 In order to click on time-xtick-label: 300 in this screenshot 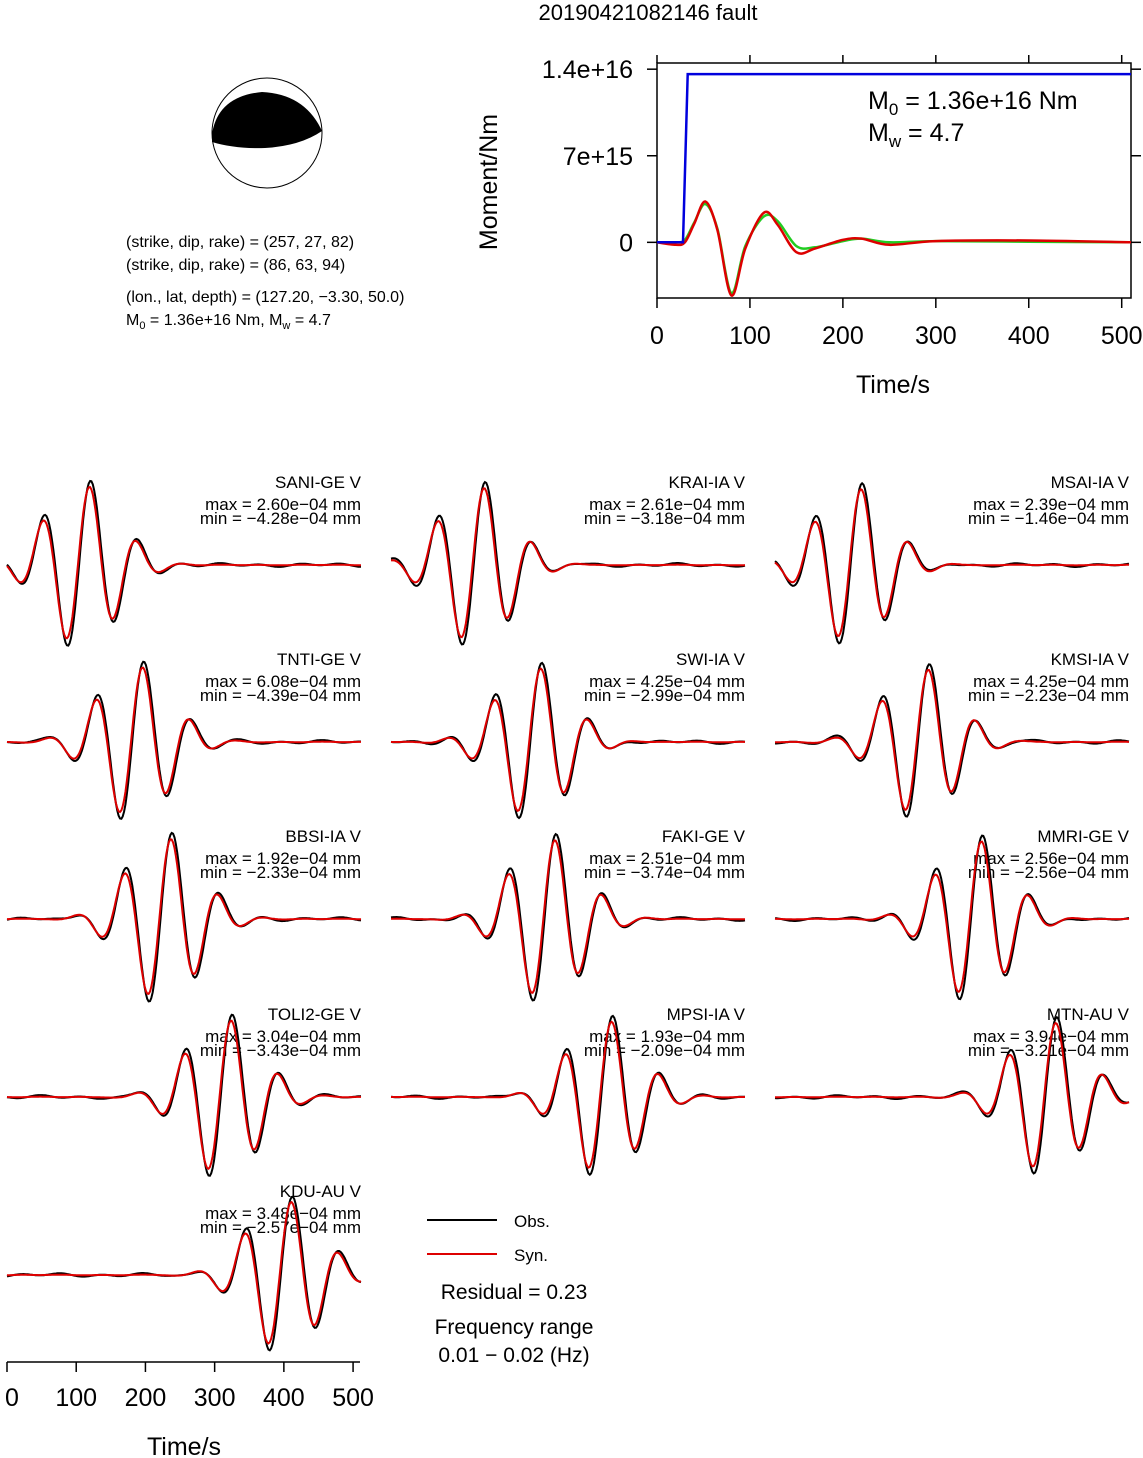, I will do `click(215, 1398)`.